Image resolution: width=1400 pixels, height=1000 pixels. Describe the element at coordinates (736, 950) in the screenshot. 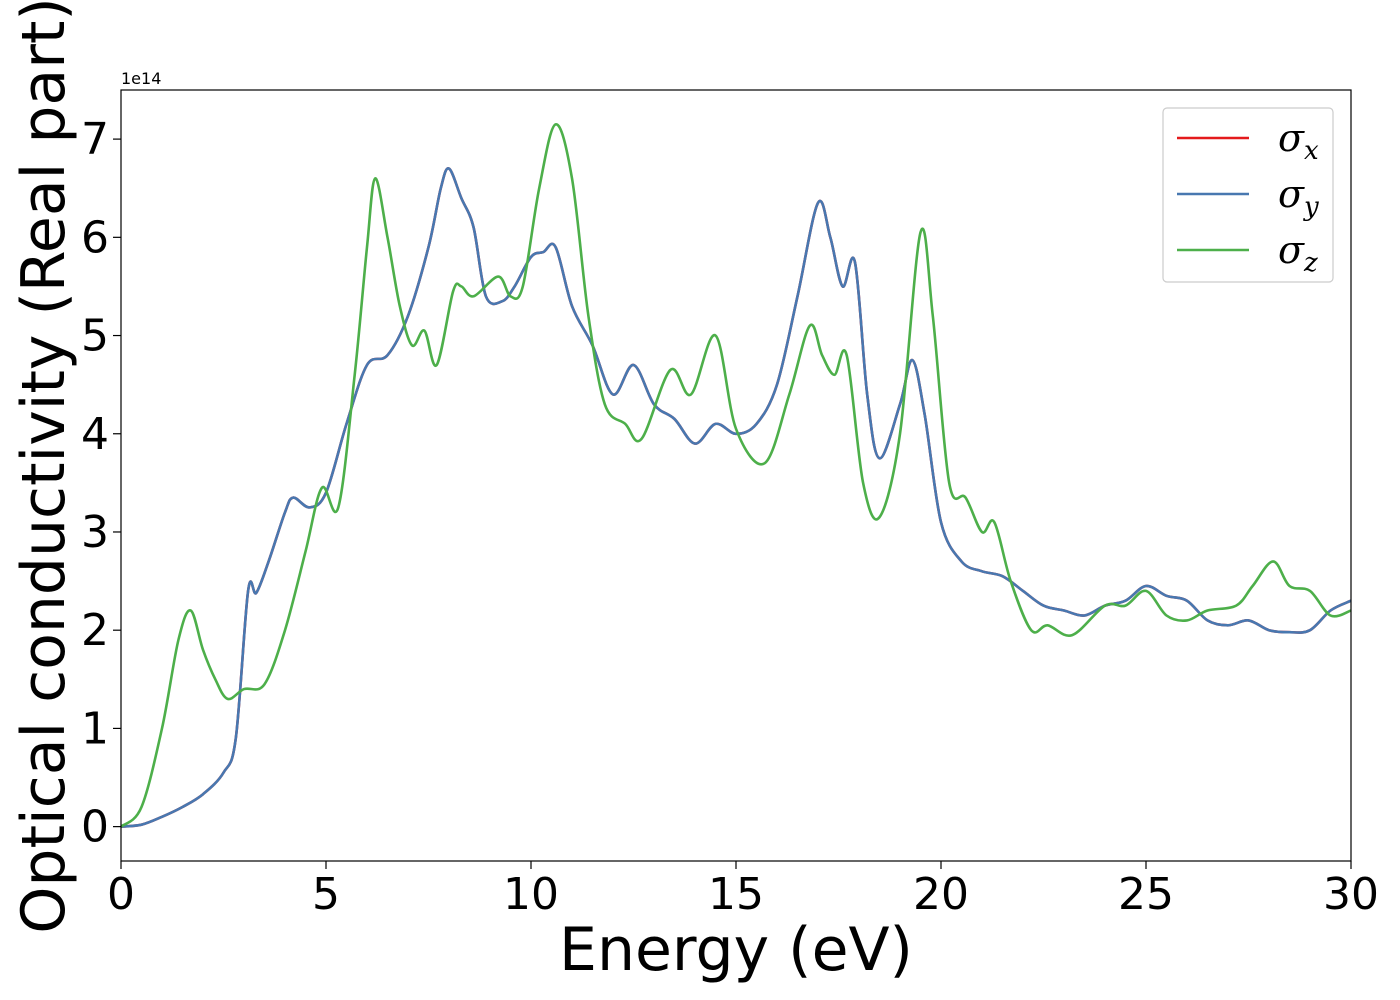

I see `x-axis-title: Energy (eV)` at that location.